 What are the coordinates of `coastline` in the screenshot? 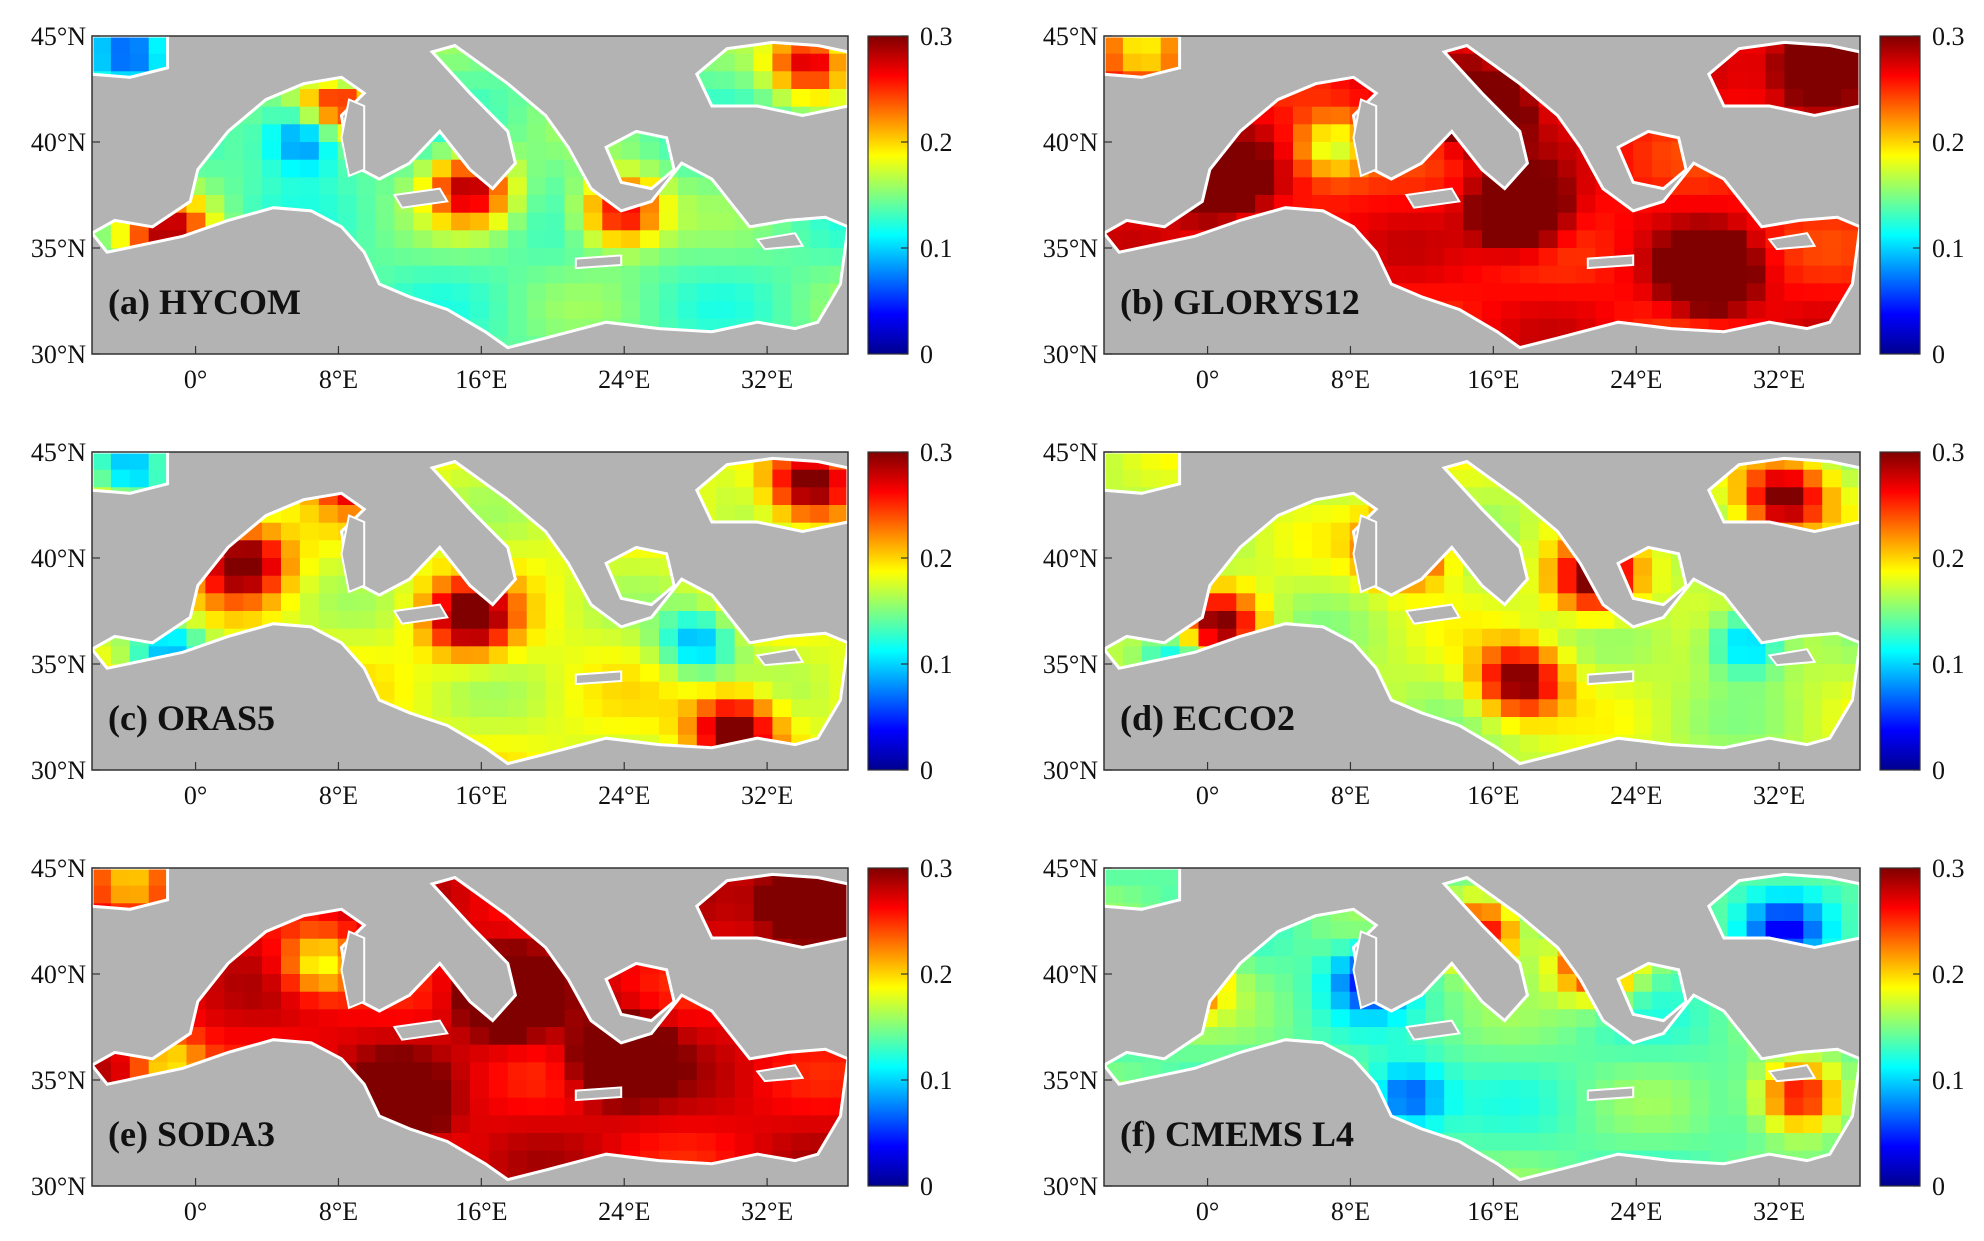 It's located at (1652, 992).